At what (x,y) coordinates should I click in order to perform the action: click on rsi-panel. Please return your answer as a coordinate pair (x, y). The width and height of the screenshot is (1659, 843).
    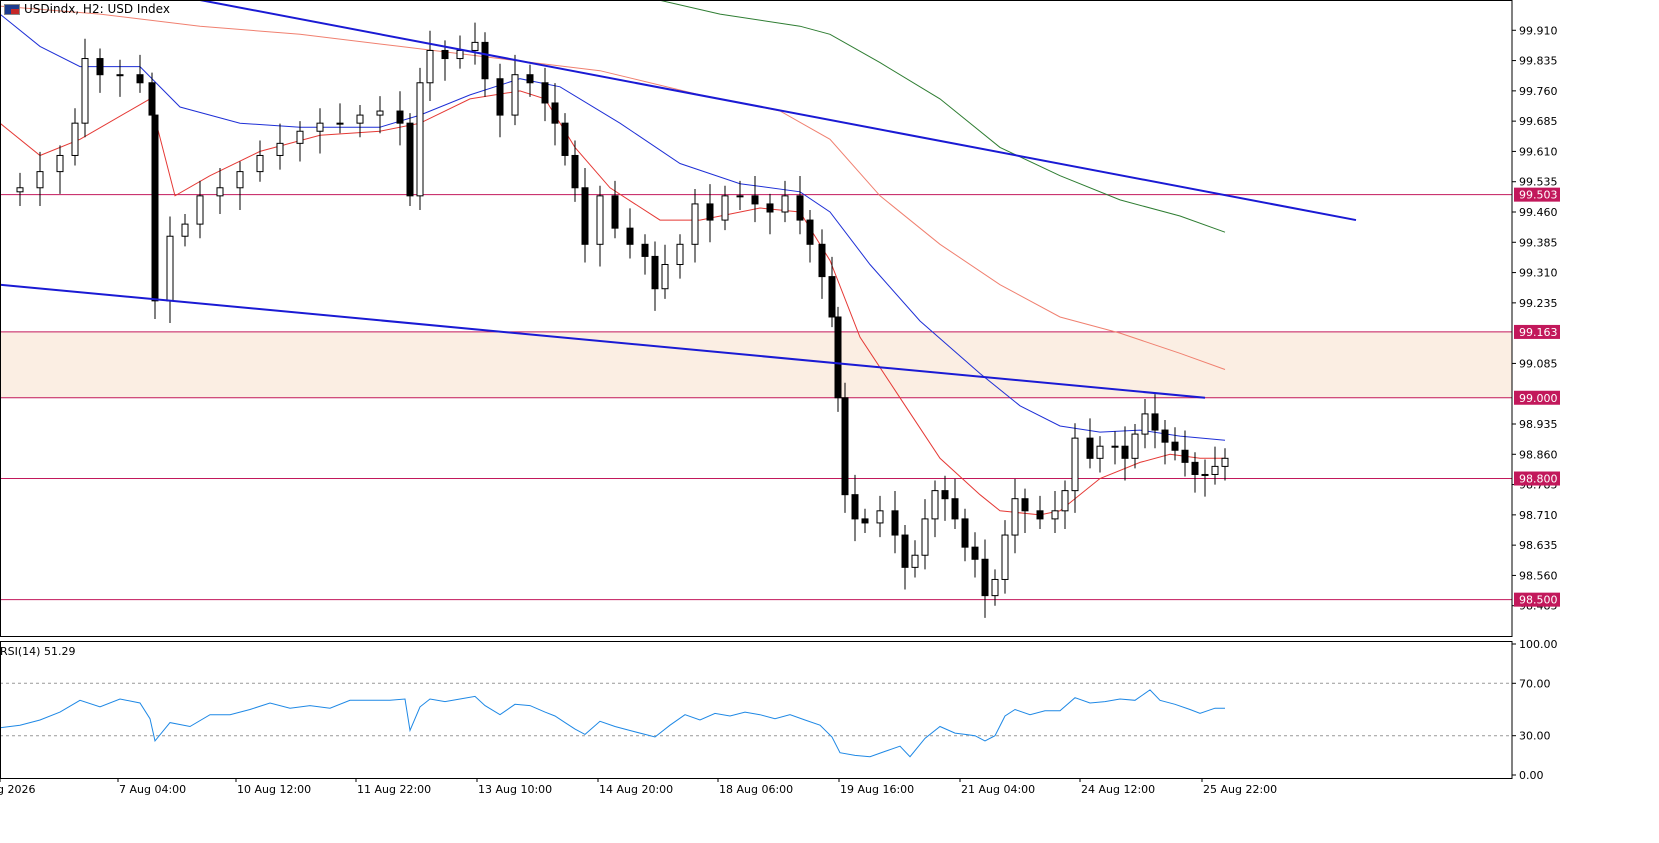
    Looking at the image, I should click on (756, 720).